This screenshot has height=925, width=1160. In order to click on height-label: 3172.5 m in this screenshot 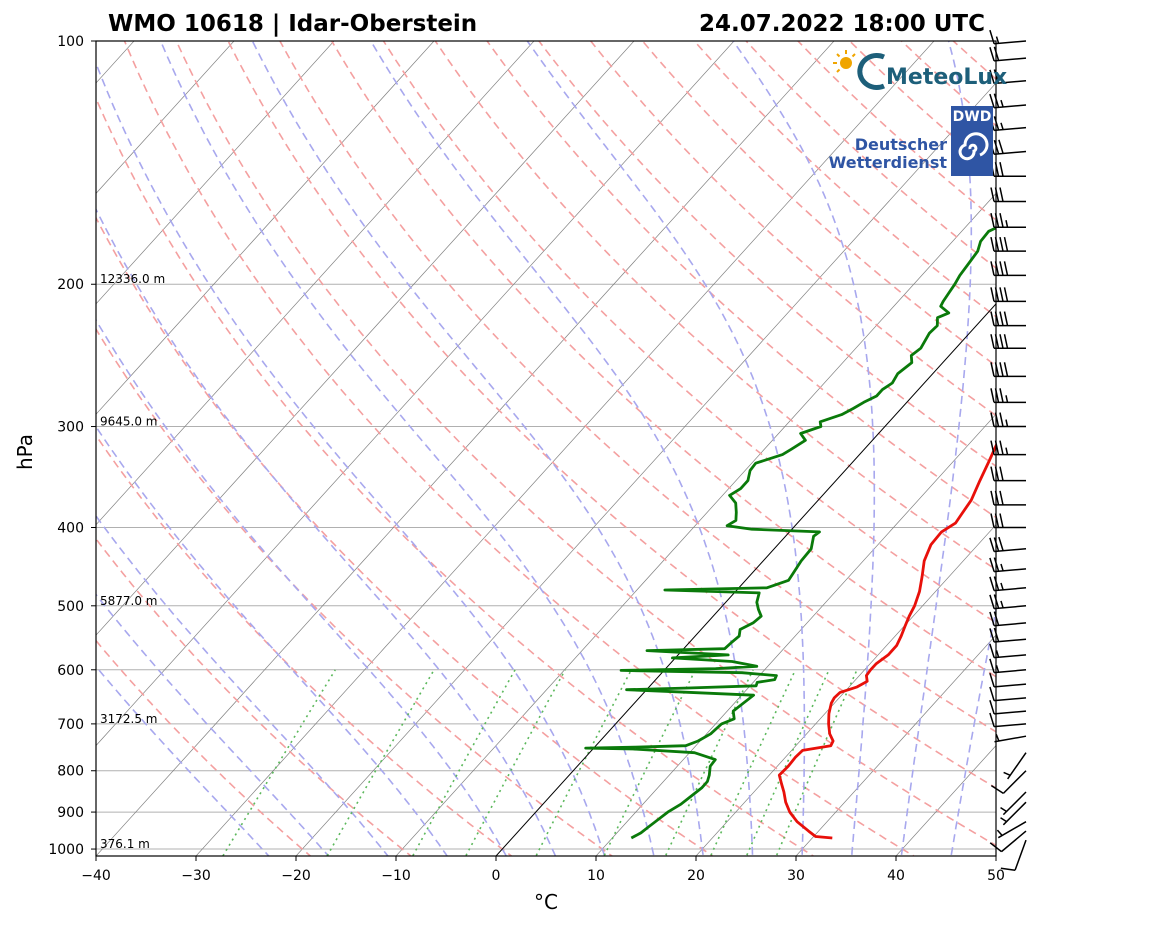, I will do `click(129, 719)`.